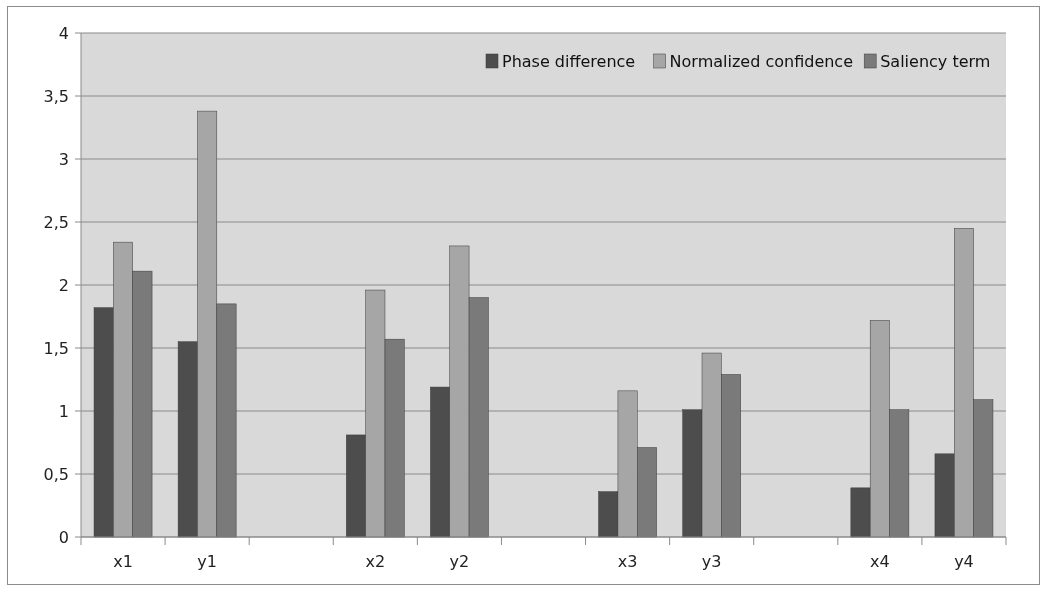 This screenshot has height=590, width=1048. I want to click on y-tick-label: 1,5, so click(56, 348).